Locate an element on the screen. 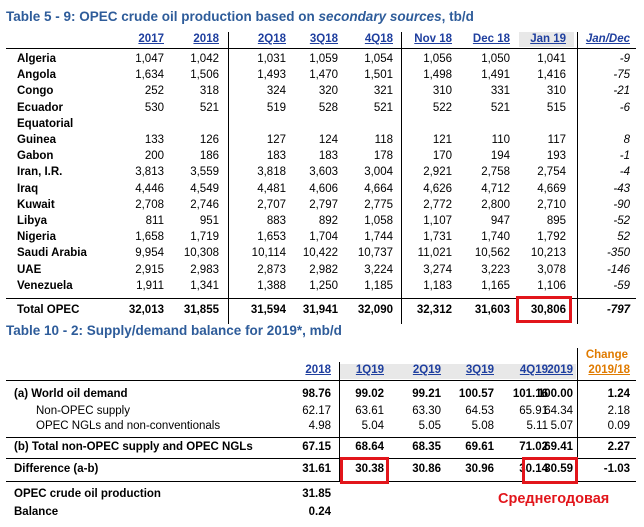 The height and width of the screenshot is (527, 644). t10-cell: 0.24 is located at coordinates (319, 512).